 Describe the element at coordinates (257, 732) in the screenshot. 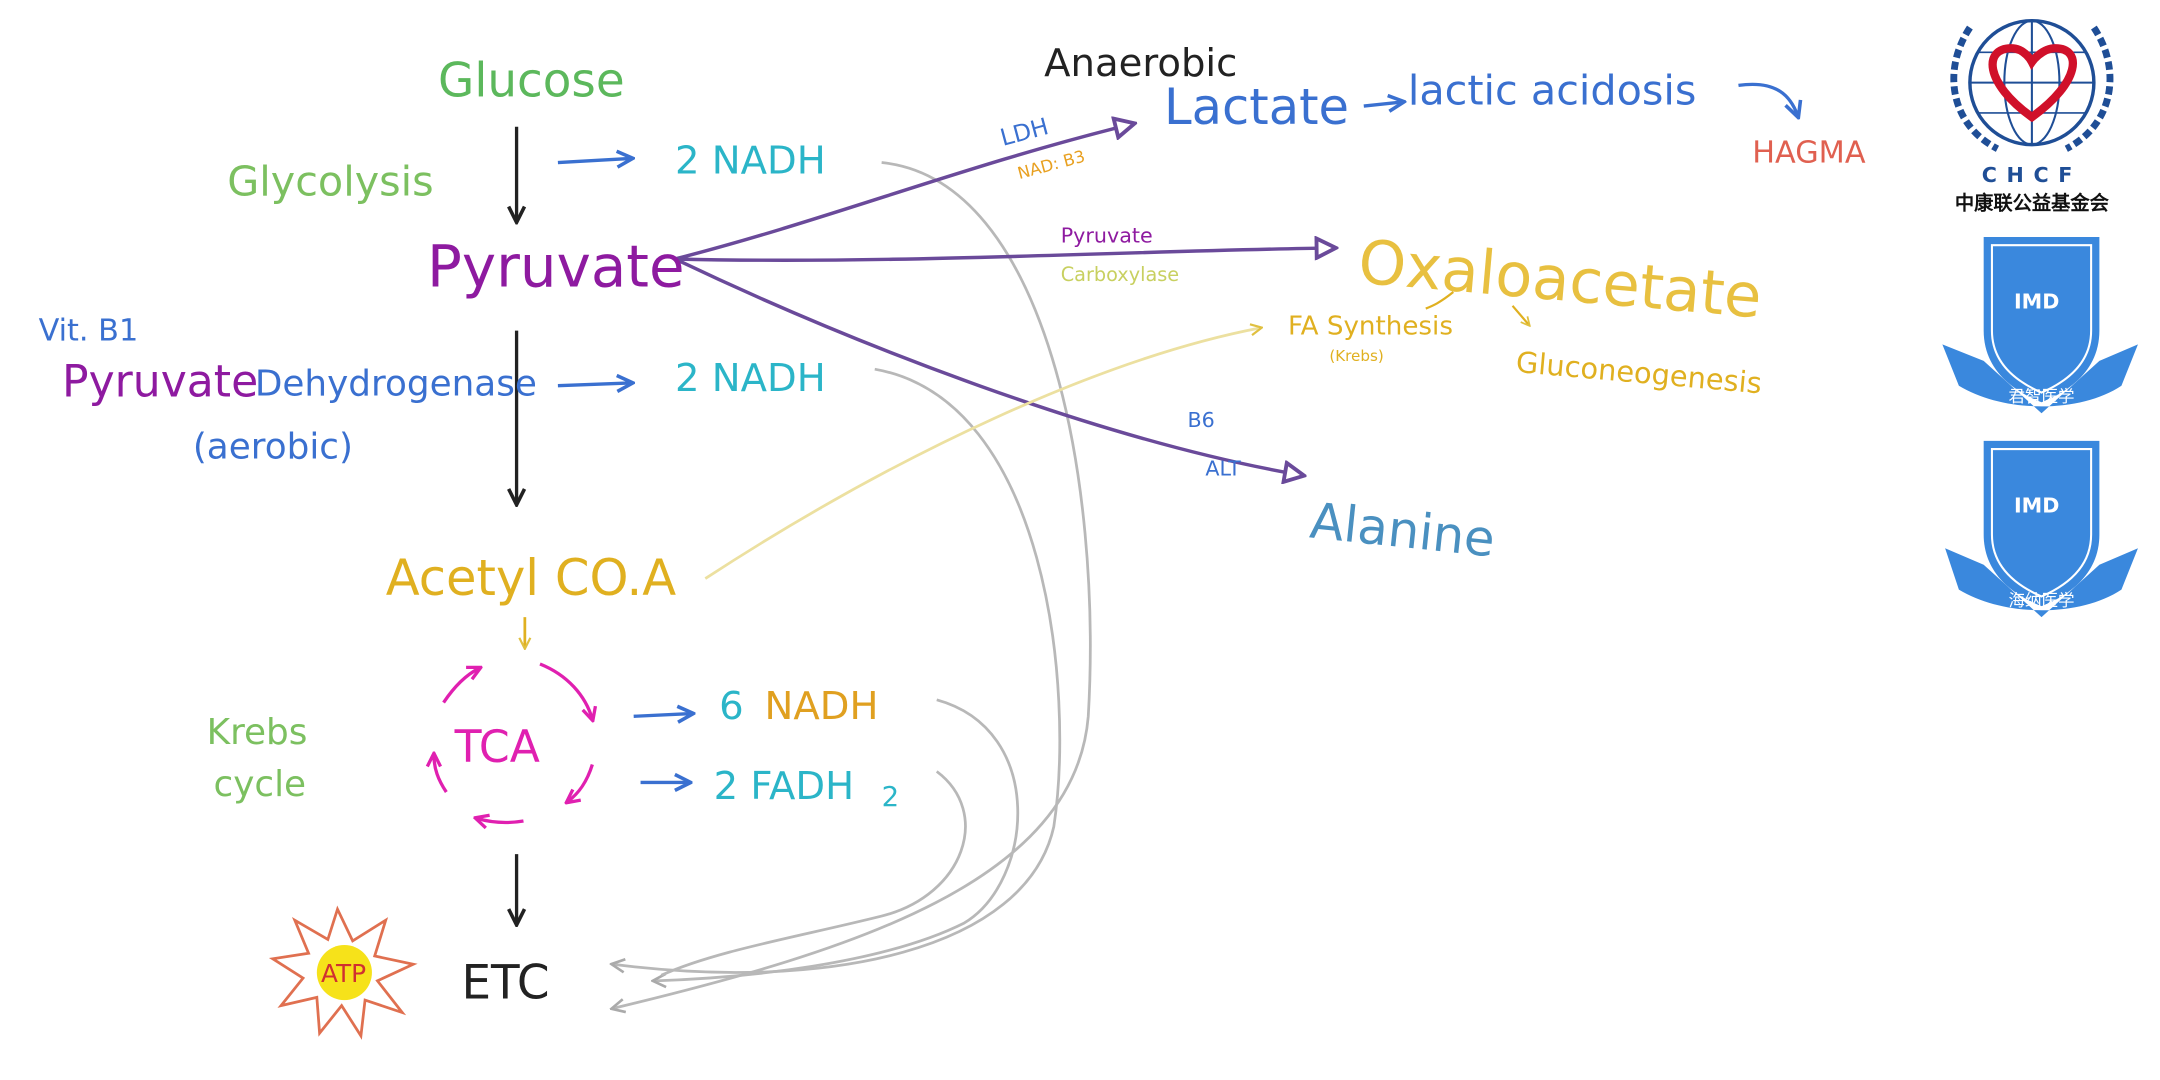

I see `label-krebs: Krebs` at that location.